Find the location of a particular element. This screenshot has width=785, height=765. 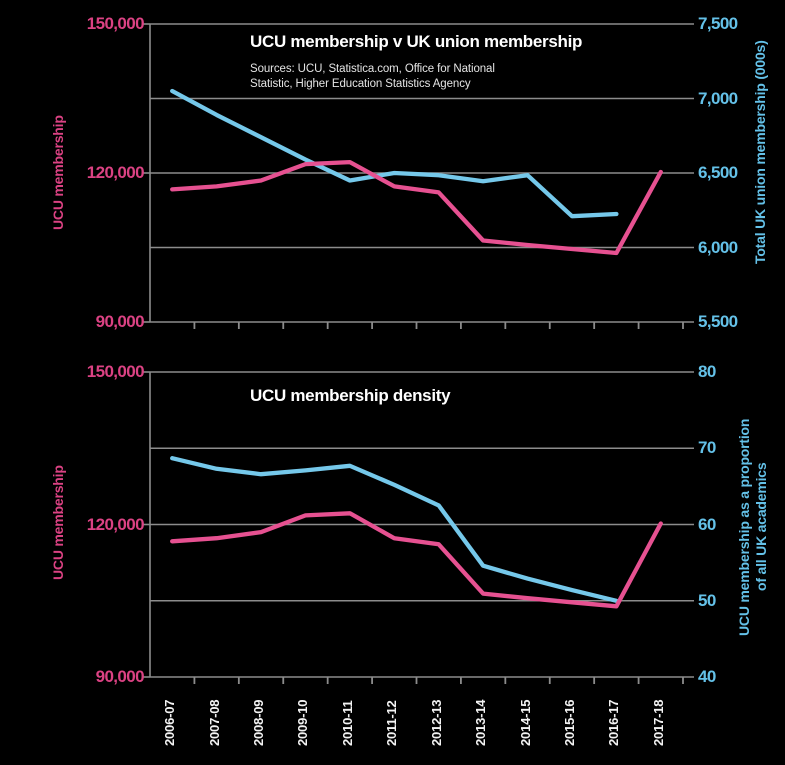

x-axis-tick-label: 2007-08 is located at coordinates (214, 723).